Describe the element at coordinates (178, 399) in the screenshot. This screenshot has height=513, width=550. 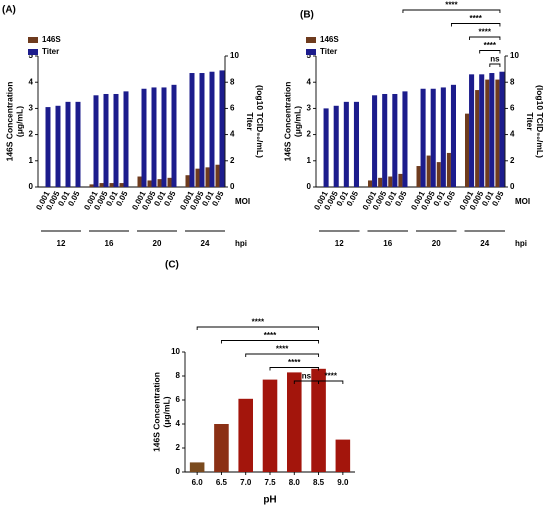
I see `y-tick-label: 6` at that location.